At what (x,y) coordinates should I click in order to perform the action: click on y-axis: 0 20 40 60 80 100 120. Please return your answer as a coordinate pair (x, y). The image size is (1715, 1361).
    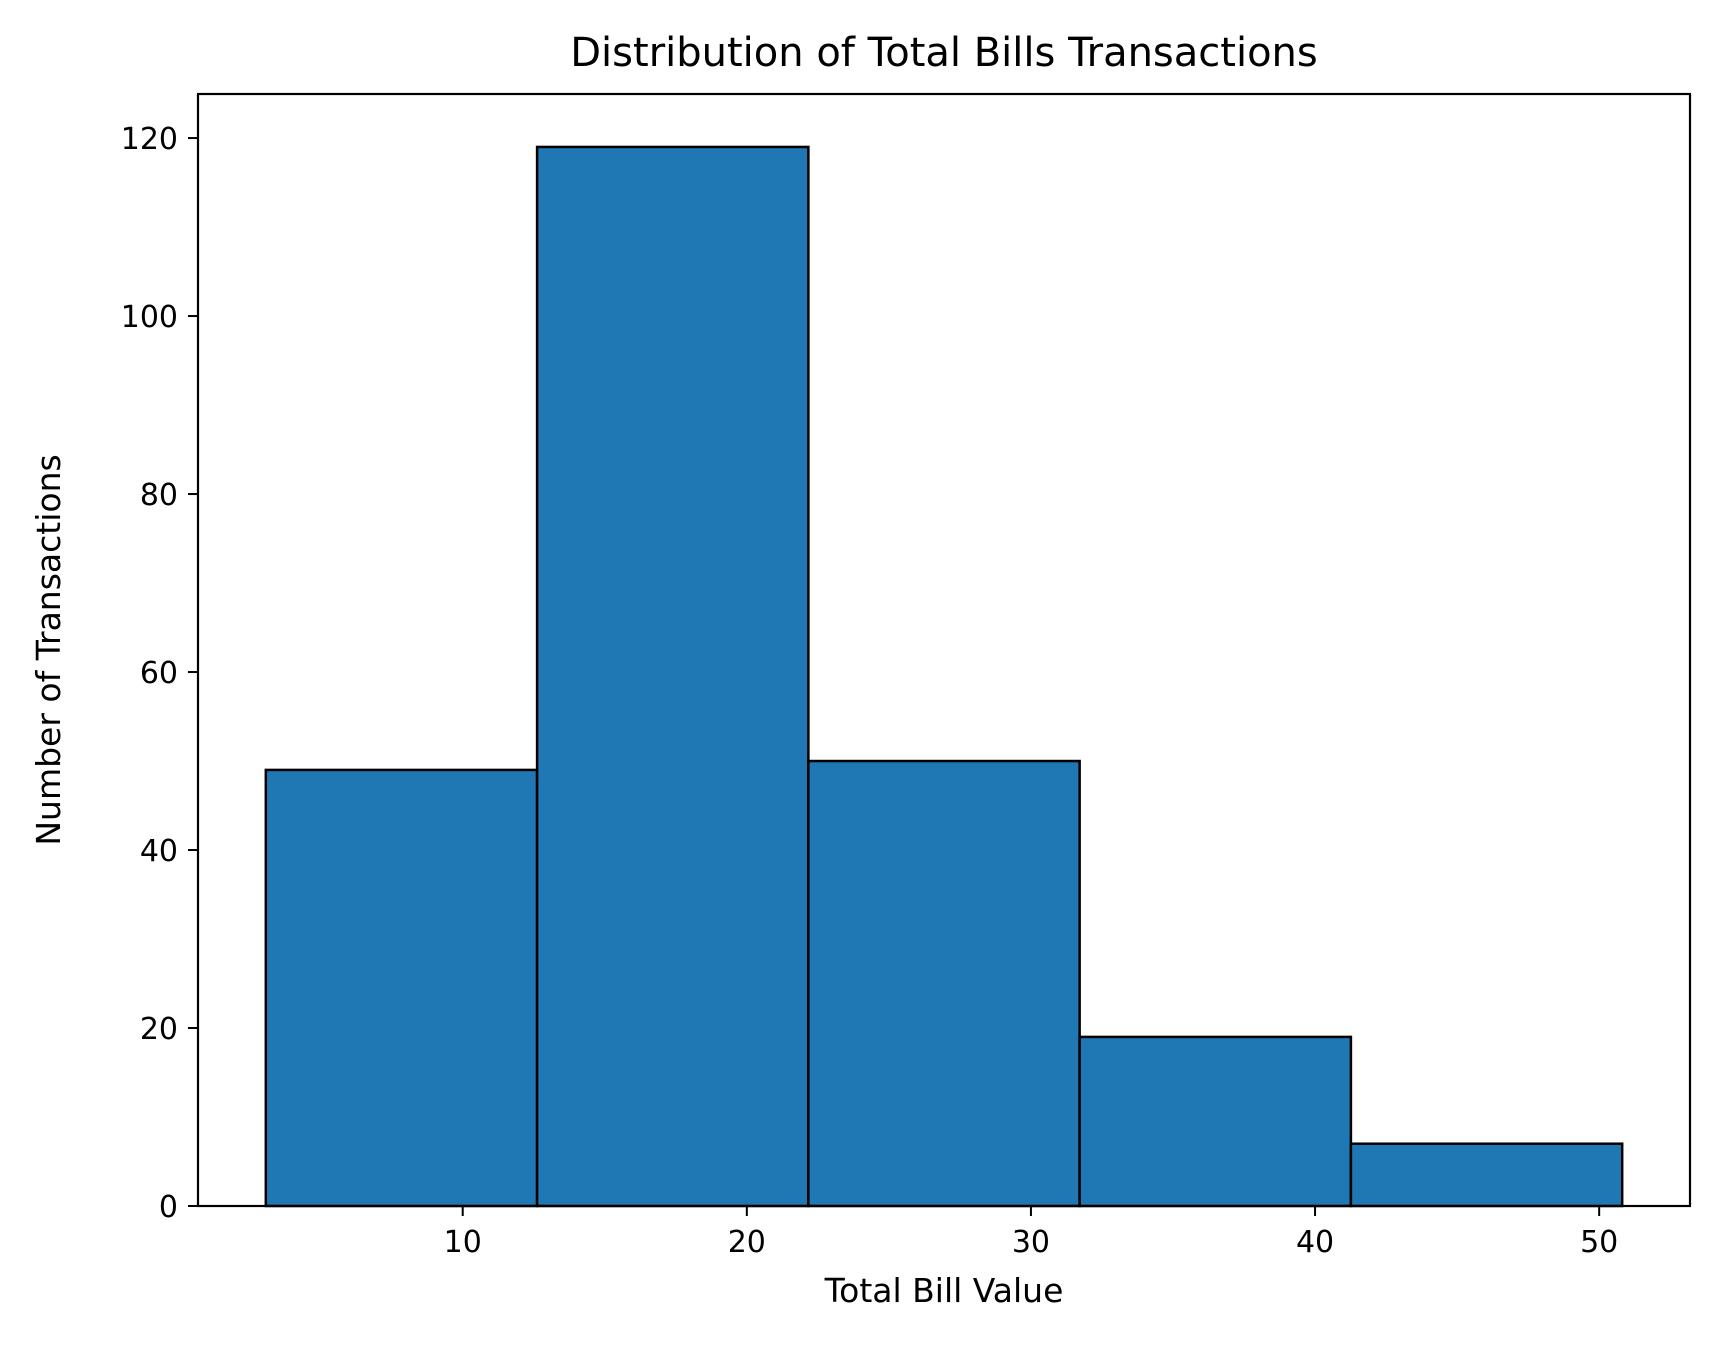
    Looking at the image, I should click on (159, 673).